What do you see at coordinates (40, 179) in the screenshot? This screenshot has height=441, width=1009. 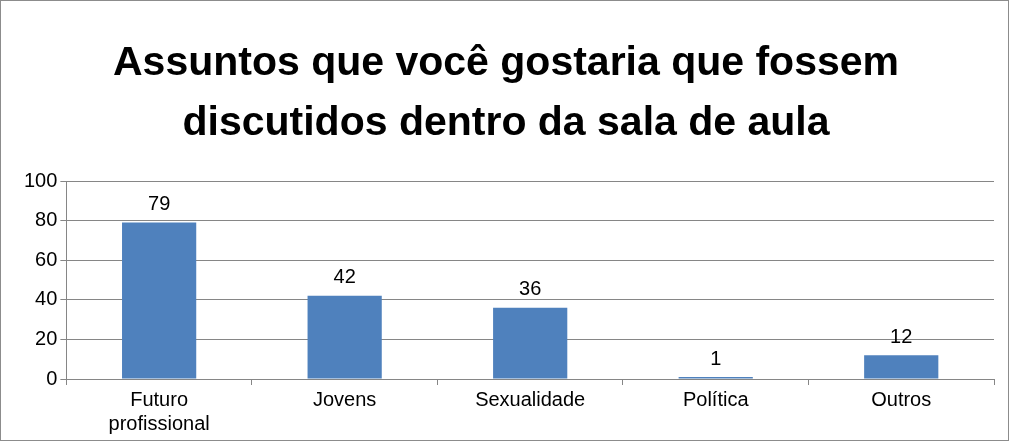 I see `y-tick-label: 100` at bounding box center [40, 179].